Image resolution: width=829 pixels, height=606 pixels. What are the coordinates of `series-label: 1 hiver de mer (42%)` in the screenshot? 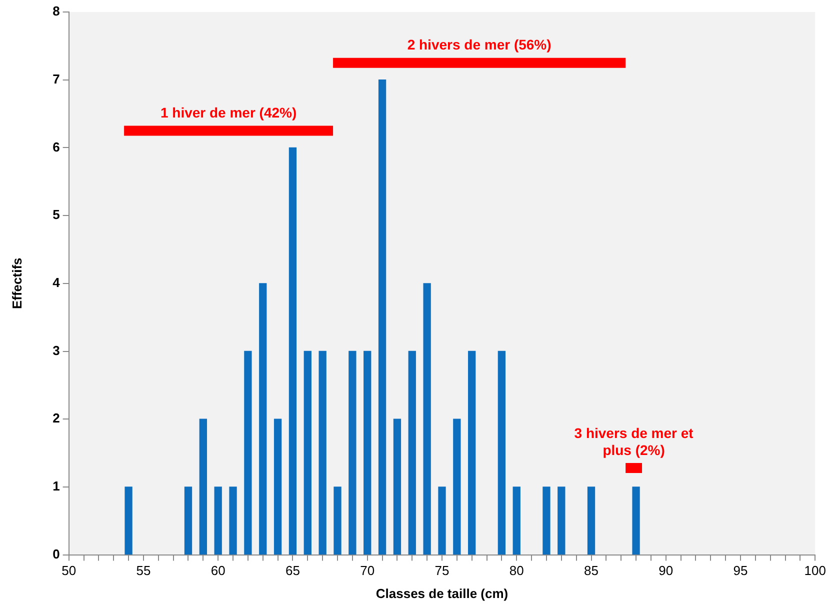 It's located at (228, 112).